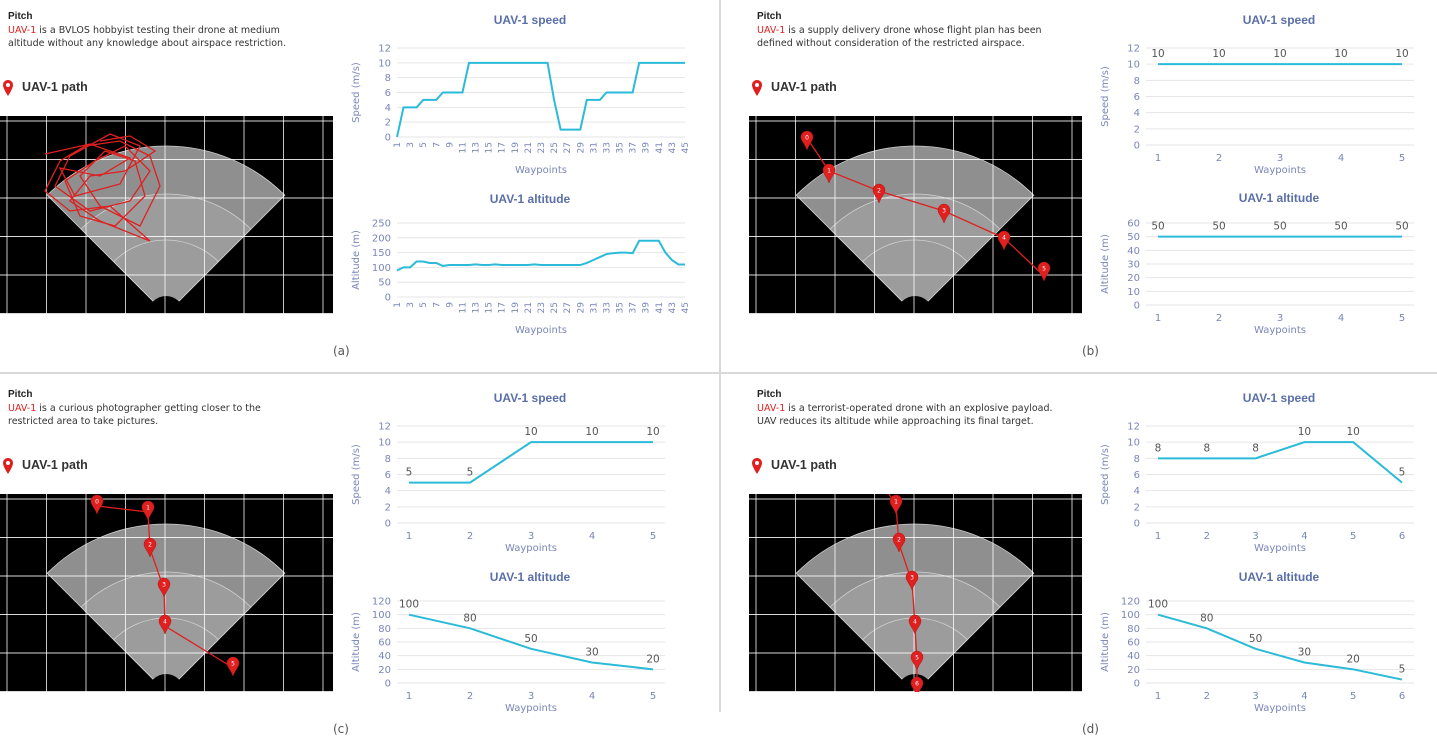 Image resolution: width=1437 pixels, height=750 pixels. I want to click on waypoint-marker: 0, so click(97, 504).